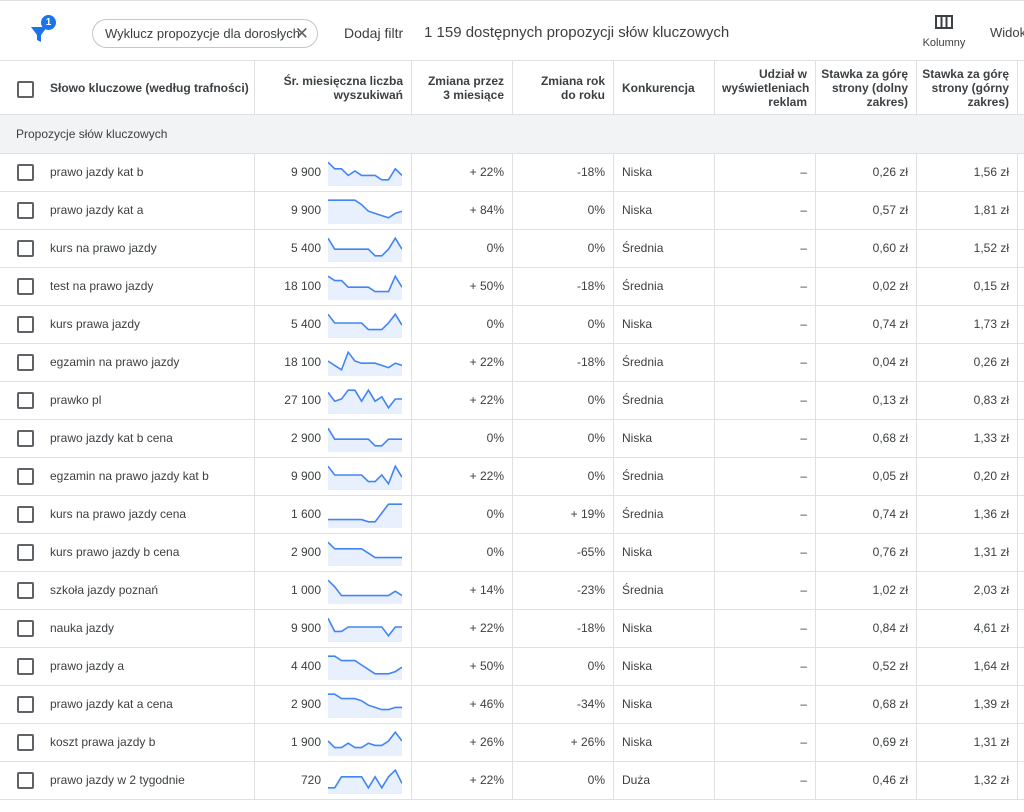  Describe the element at coordinates (115, 552) in the screenshot. I see `keyword-text: kurs prawo jazdy b cena` at that location.